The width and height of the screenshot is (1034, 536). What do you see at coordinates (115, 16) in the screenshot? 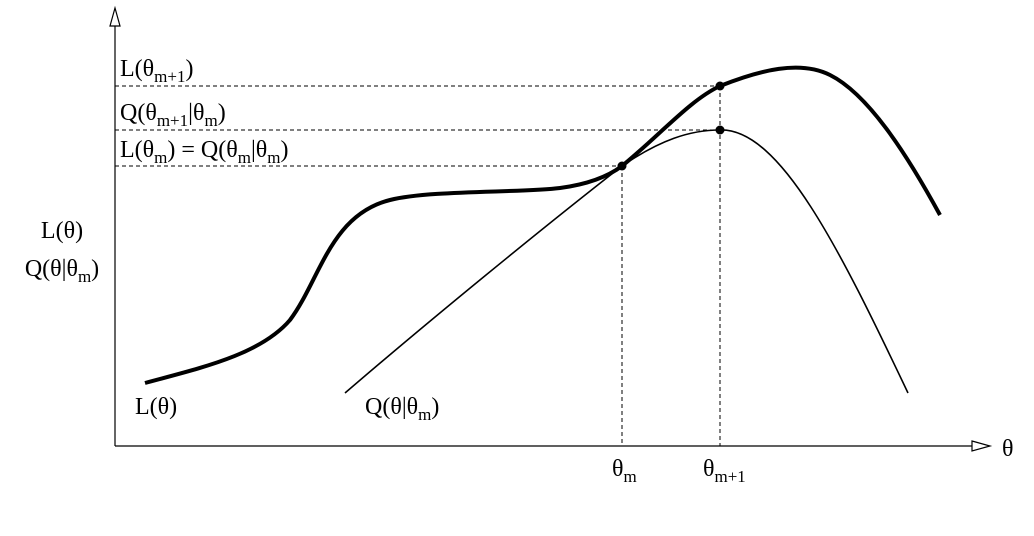
I see `y-arrow` at bounding box center [115, 16].